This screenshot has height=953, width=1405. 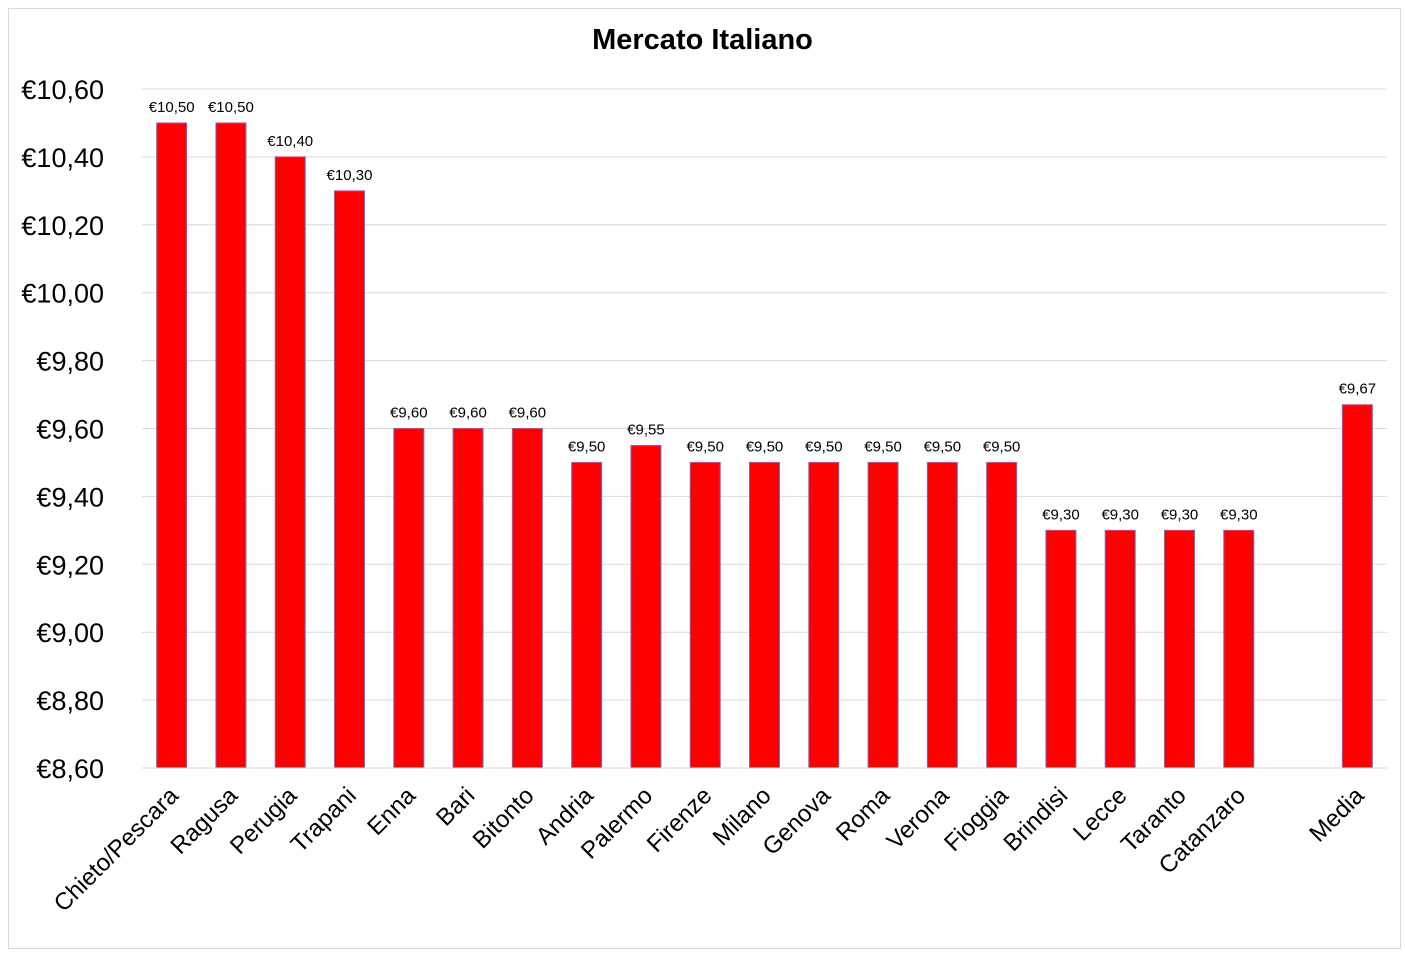 What do you see at coordinates (290, 141) in the screenshot?
I see `data-label: €10,40` at bounding box center [290, 141].